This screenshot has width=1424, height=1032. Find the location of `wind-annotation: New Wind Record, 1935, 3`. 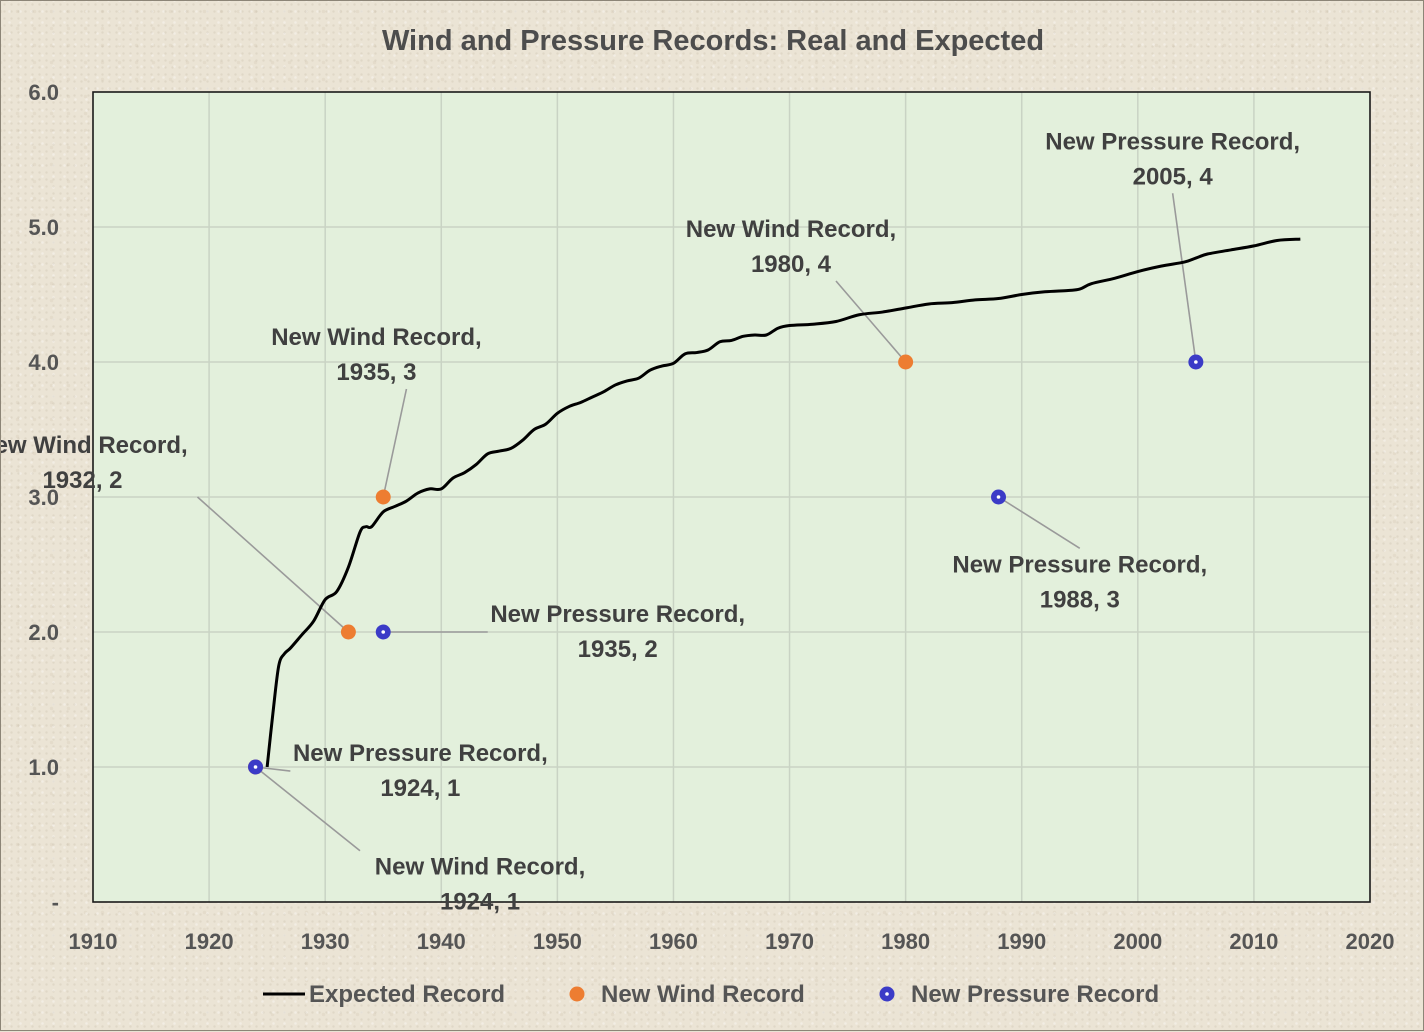

wind-annotation: New Wind Record, 1935, 3 is located at coordinates (376, 355).